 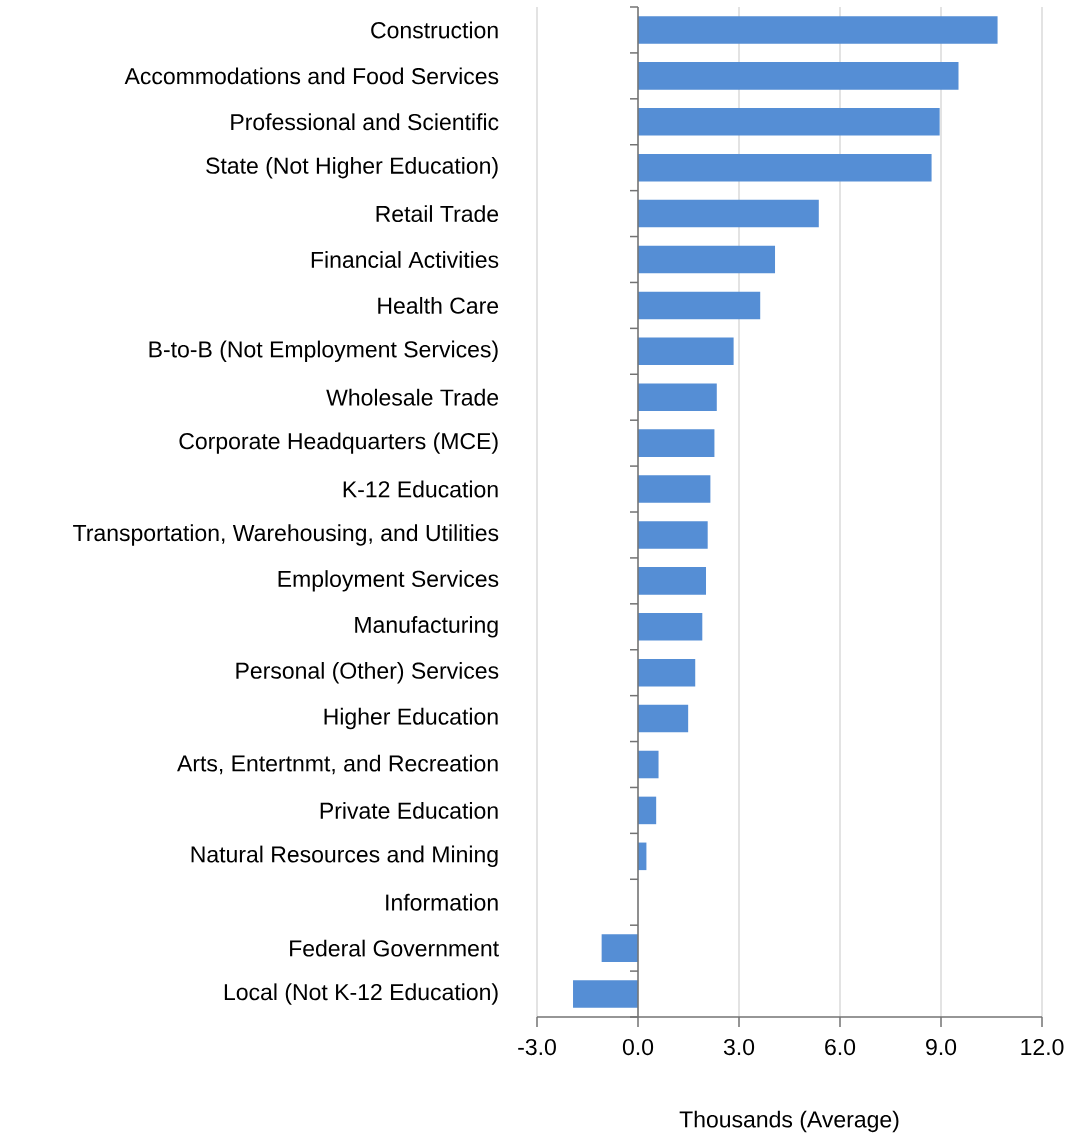 I want to click on y-tick-label: B-to-B (Not Employment Services), so click(x=323, y=351).